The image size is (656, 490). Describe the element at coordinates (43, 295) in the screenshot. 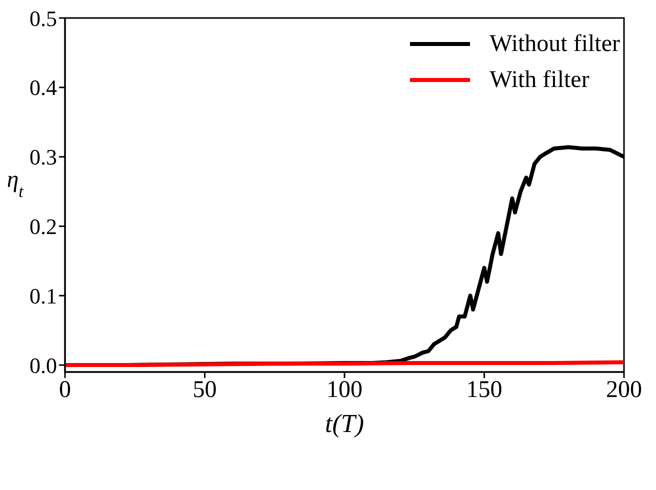

I see `y-tick-label: 0.1` at that location.